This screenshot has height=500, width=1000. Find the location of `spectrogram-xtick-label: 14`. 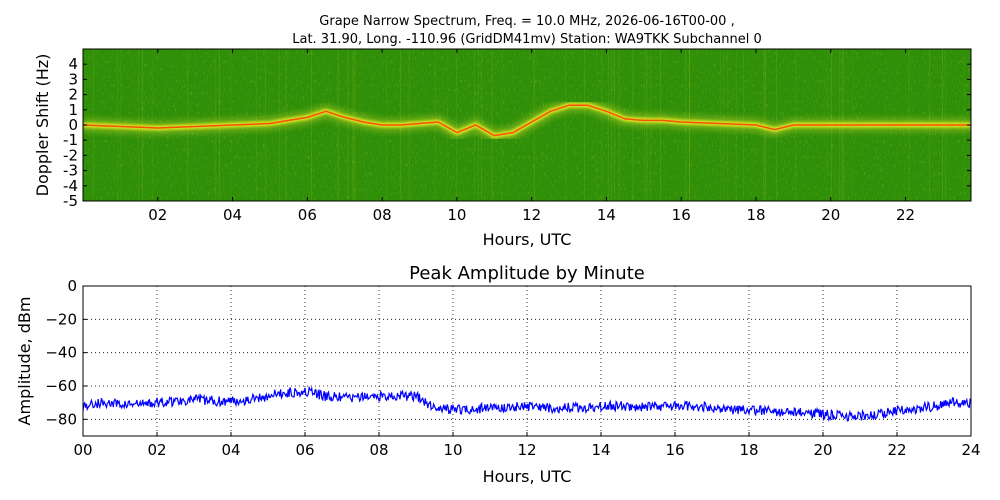

spectrogram-xtick-label: 14 is located at coordinates (606, 215).